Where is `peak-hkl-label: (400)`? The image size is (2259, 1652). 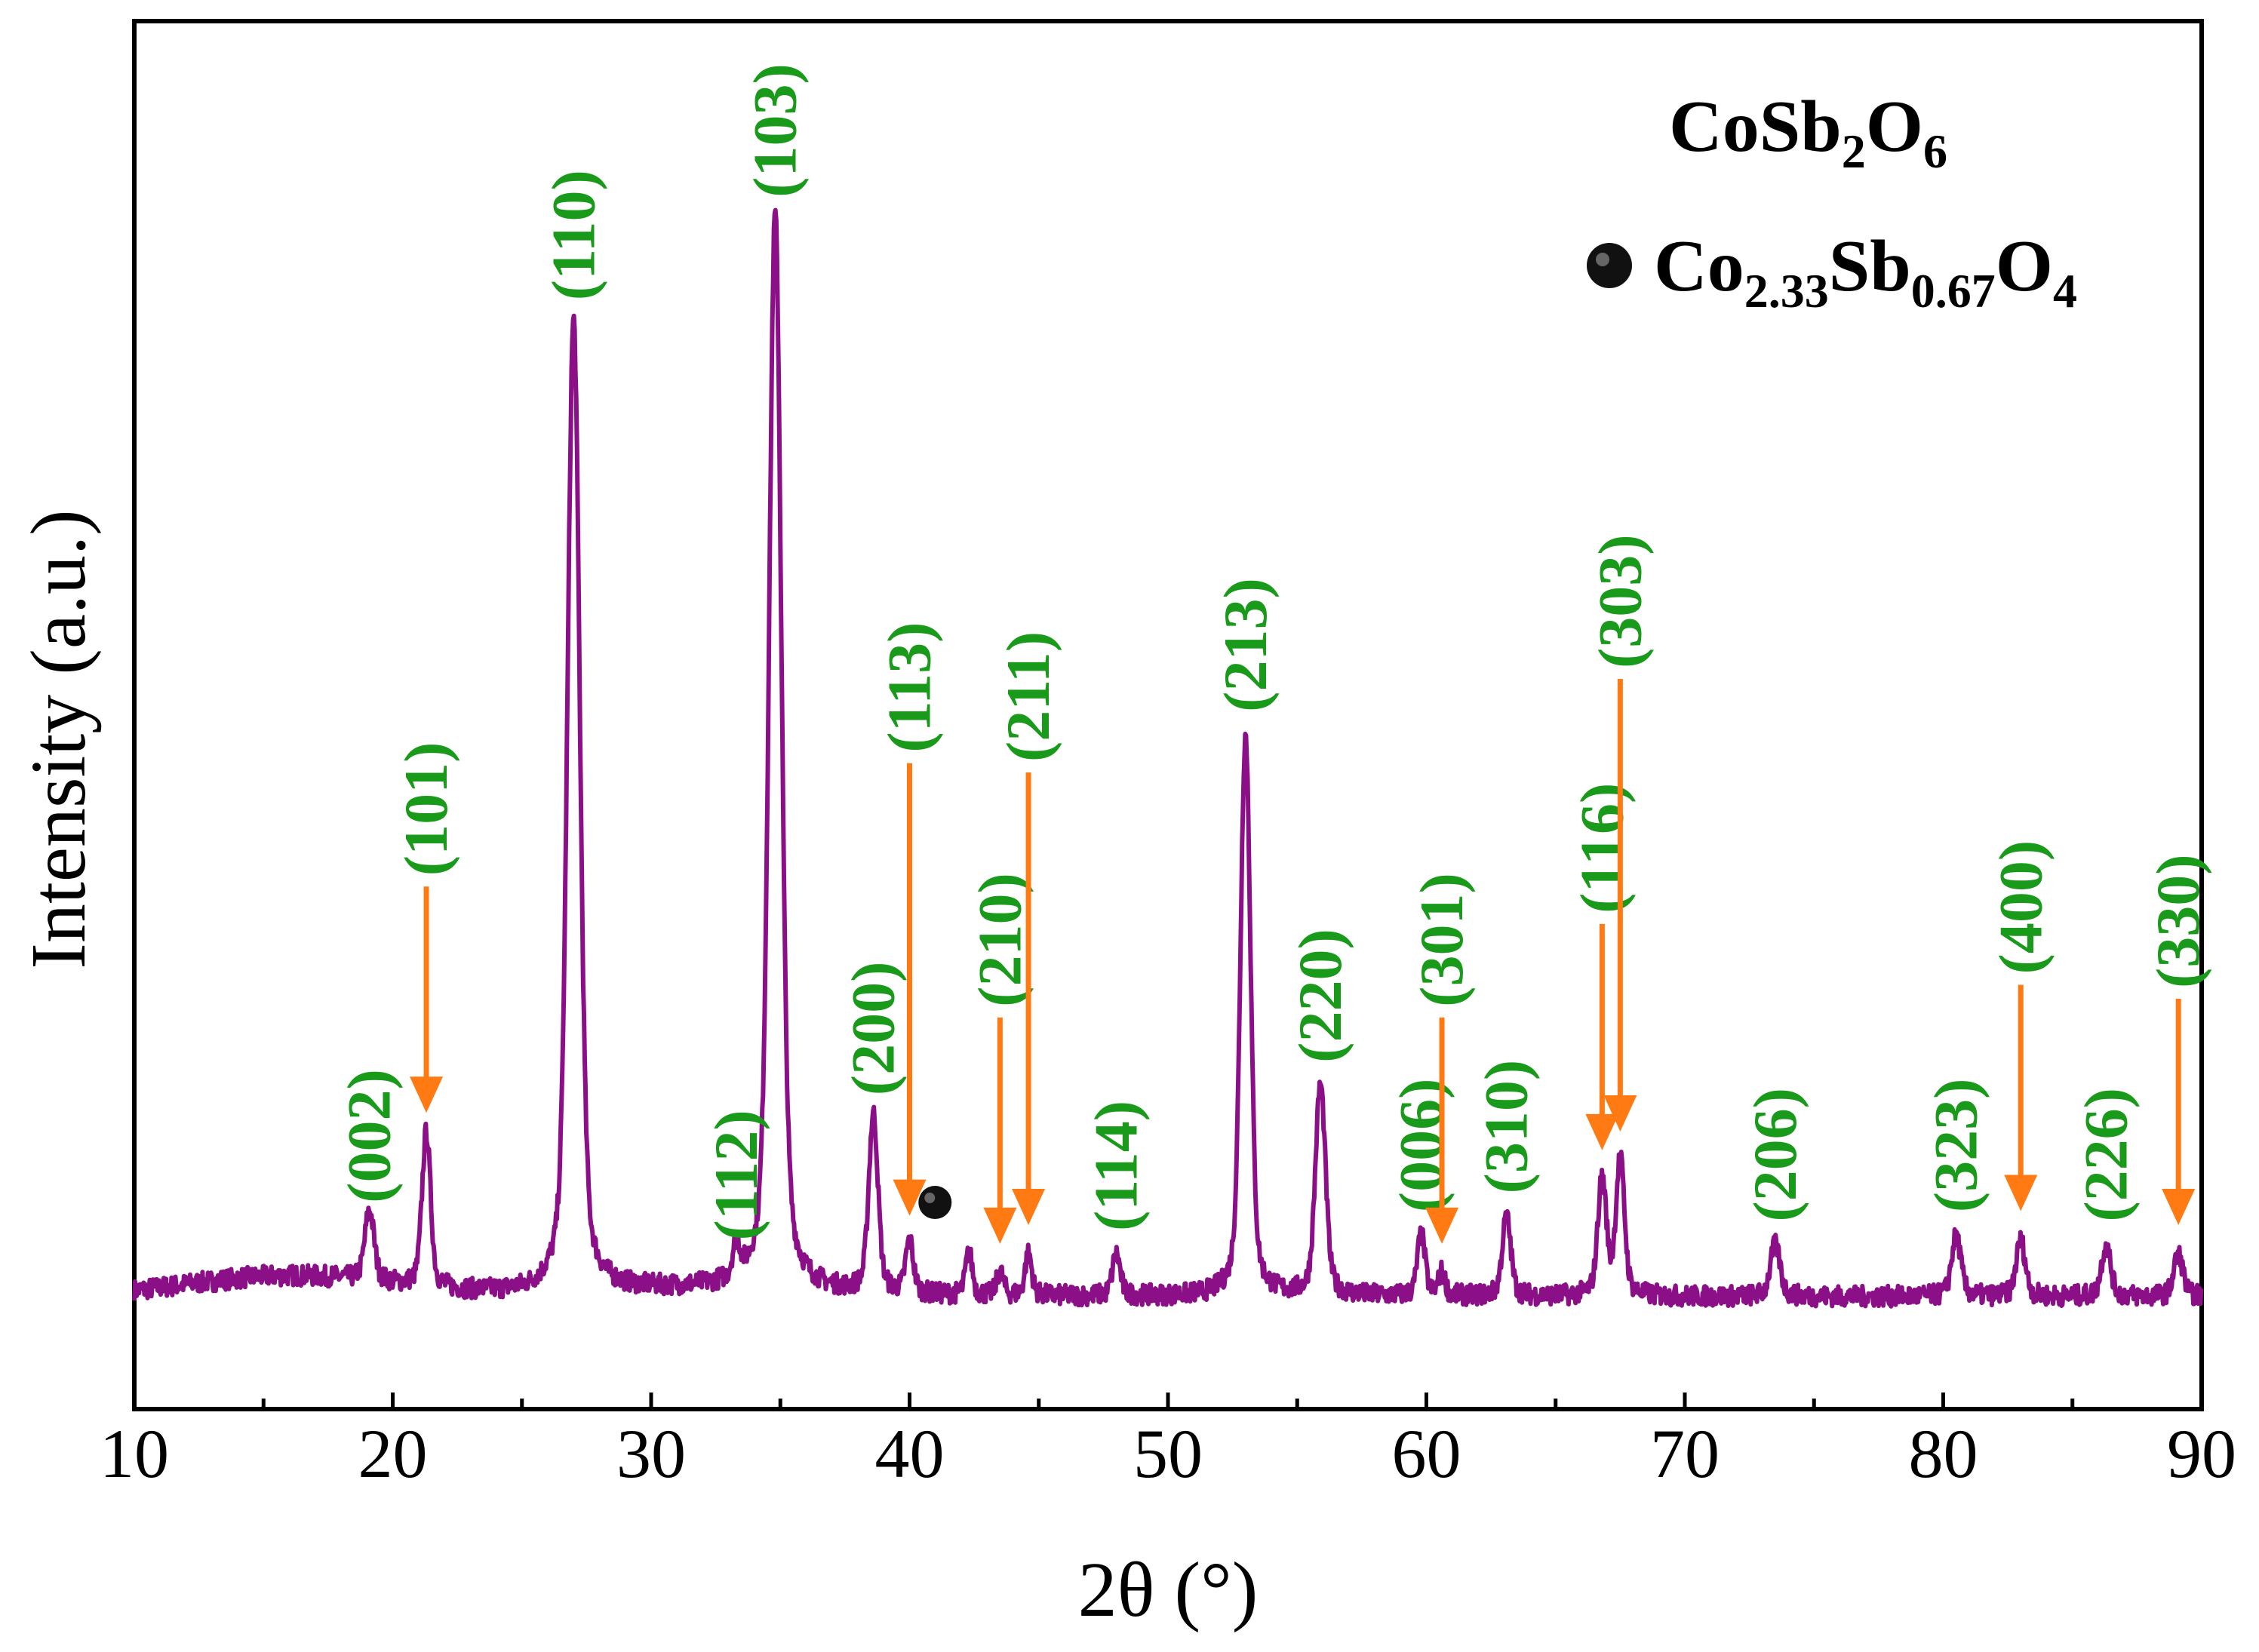 peak-hkl-label: (400) is located at coordinates (2020, 907).